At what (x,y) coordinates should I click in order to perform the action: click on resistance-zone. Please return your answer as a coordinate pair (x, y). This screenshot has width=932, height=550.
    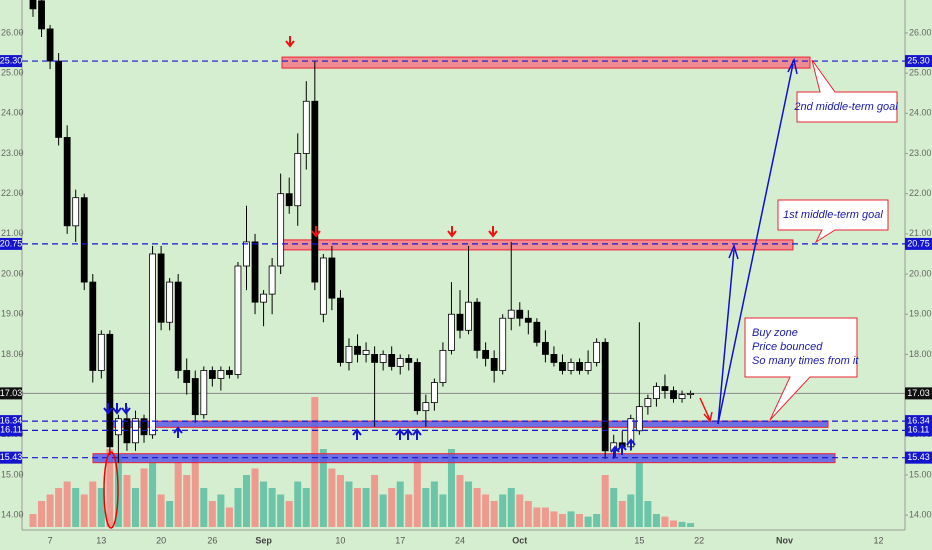
    Looking at the image, I should click on (546, 62).